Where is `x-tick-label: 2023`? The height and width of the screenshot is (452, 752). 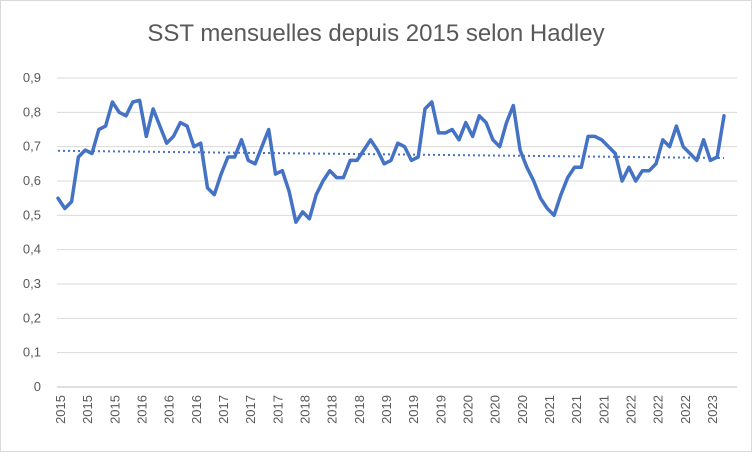
x-tick-label: 2023 is located at coordinates (712, 409).